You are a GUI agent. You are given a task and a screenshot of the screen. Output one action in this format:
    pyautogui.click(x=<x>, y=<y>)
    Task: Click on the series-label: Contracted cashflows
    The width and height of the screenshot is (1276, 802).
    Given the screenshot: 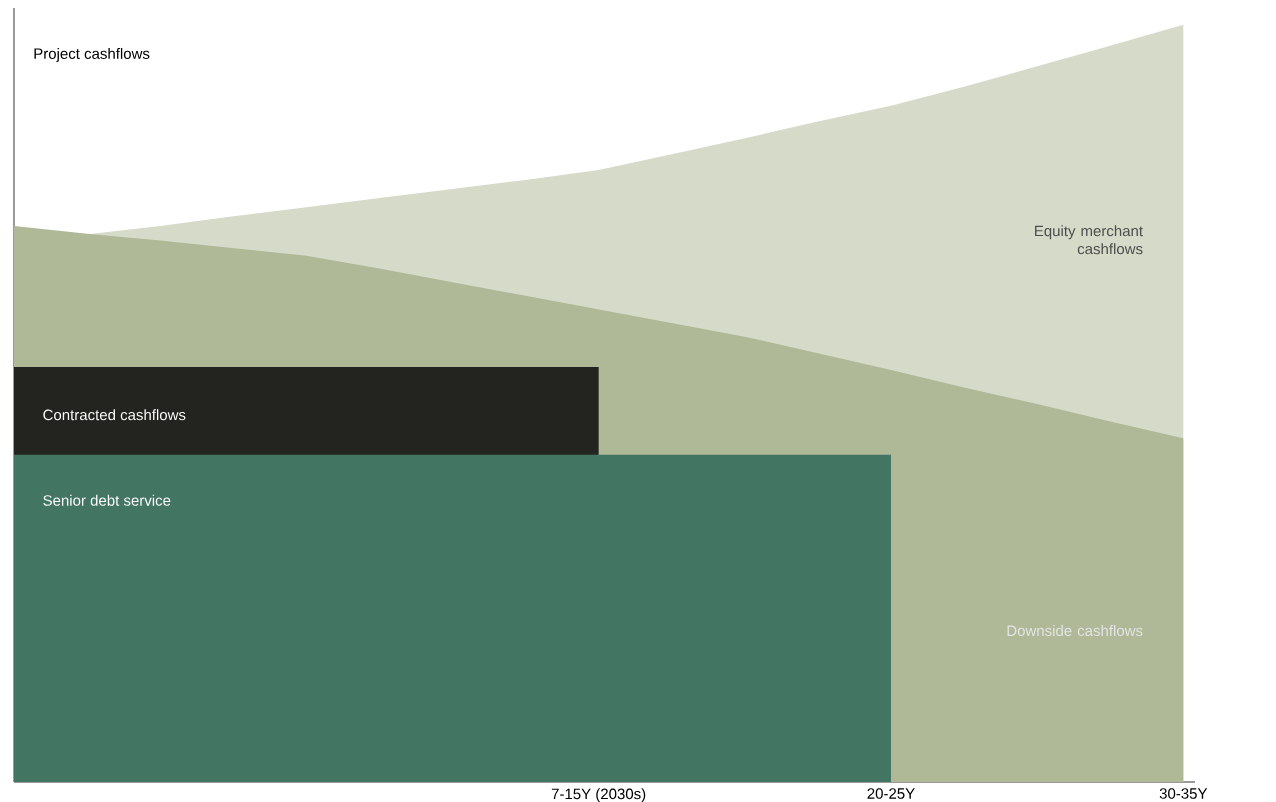 What is the action you would take?
    pyautogui.click(x=114, y=415)
    